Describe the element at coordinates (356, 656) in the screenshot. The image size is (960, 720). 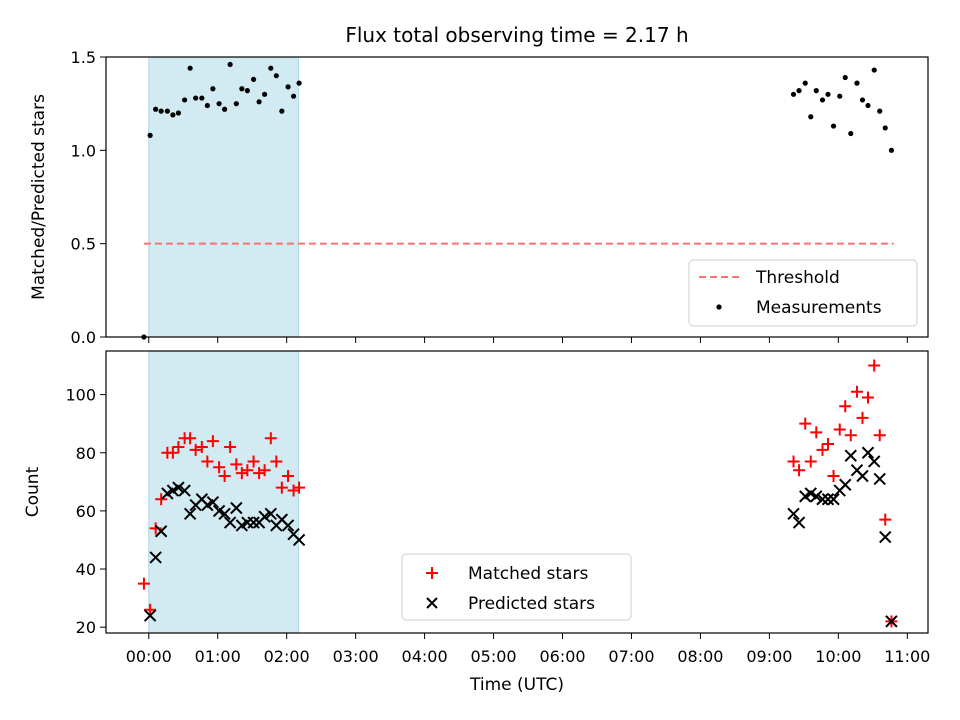
I see `x-tick-label: 03:00` at that location.